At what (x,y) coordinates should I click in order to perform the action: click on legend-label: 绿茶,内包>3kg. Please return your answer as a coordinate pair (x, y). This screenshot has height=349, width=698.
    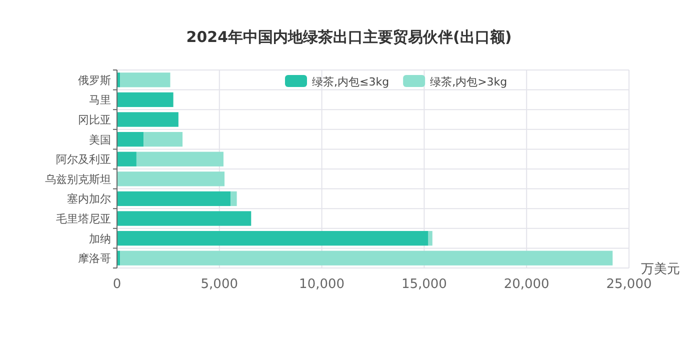
    Looking at the image, I should click on (469, 82).